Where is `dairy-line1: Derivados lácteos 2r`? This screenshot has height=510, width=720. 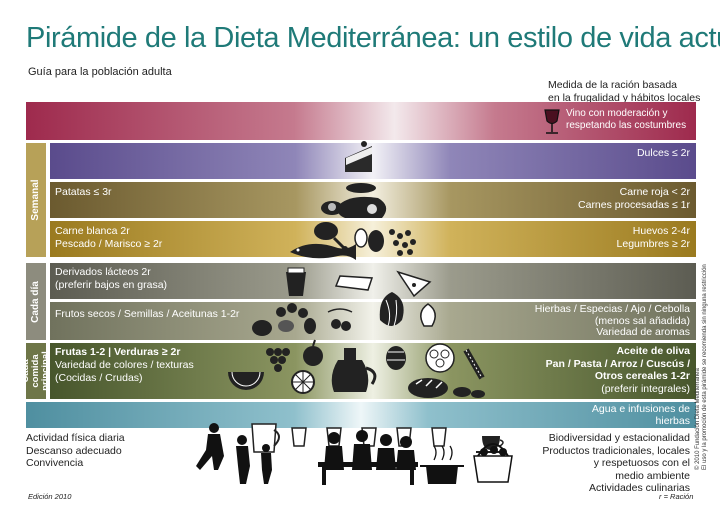 dairy-line1: Derivados lácteos 2r is located at coordinates (103, 272).